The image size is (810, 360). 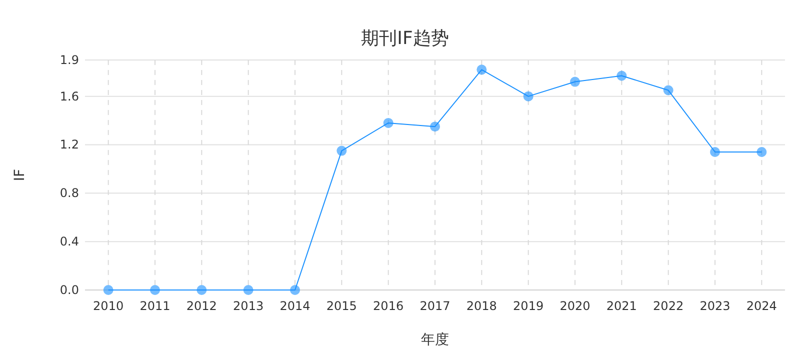 What do you see at coordinates (69, 193) in the screenshot?
I see `y-tick-label: 0.8` at bounding box center [69, 193].